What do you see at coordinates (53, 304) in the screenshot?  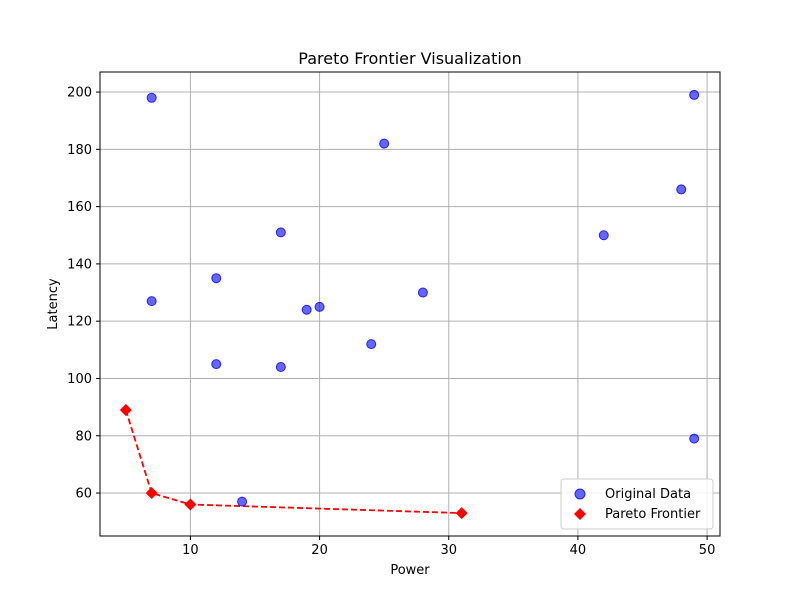 I see `y-axis-label: Latency` at bounding box center [53, 304].